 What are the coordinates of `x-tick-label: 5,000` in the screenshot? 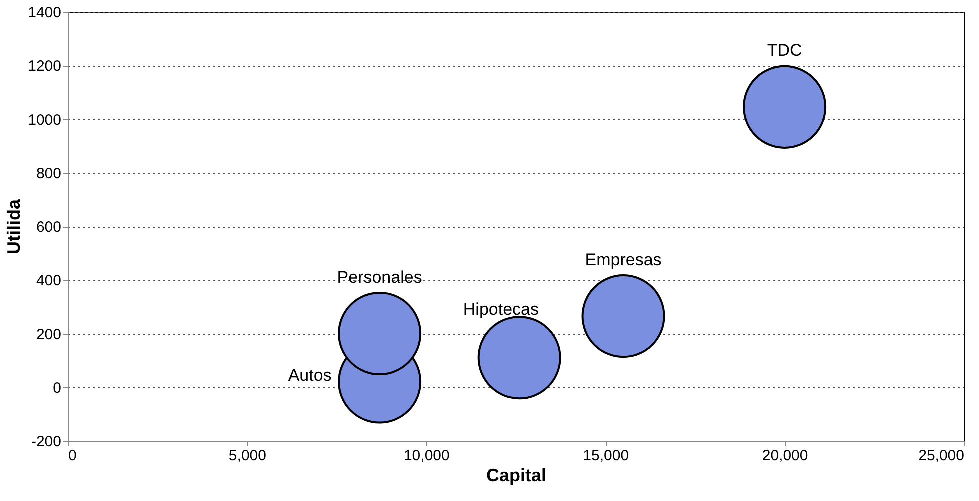 It's located at (247, 456).